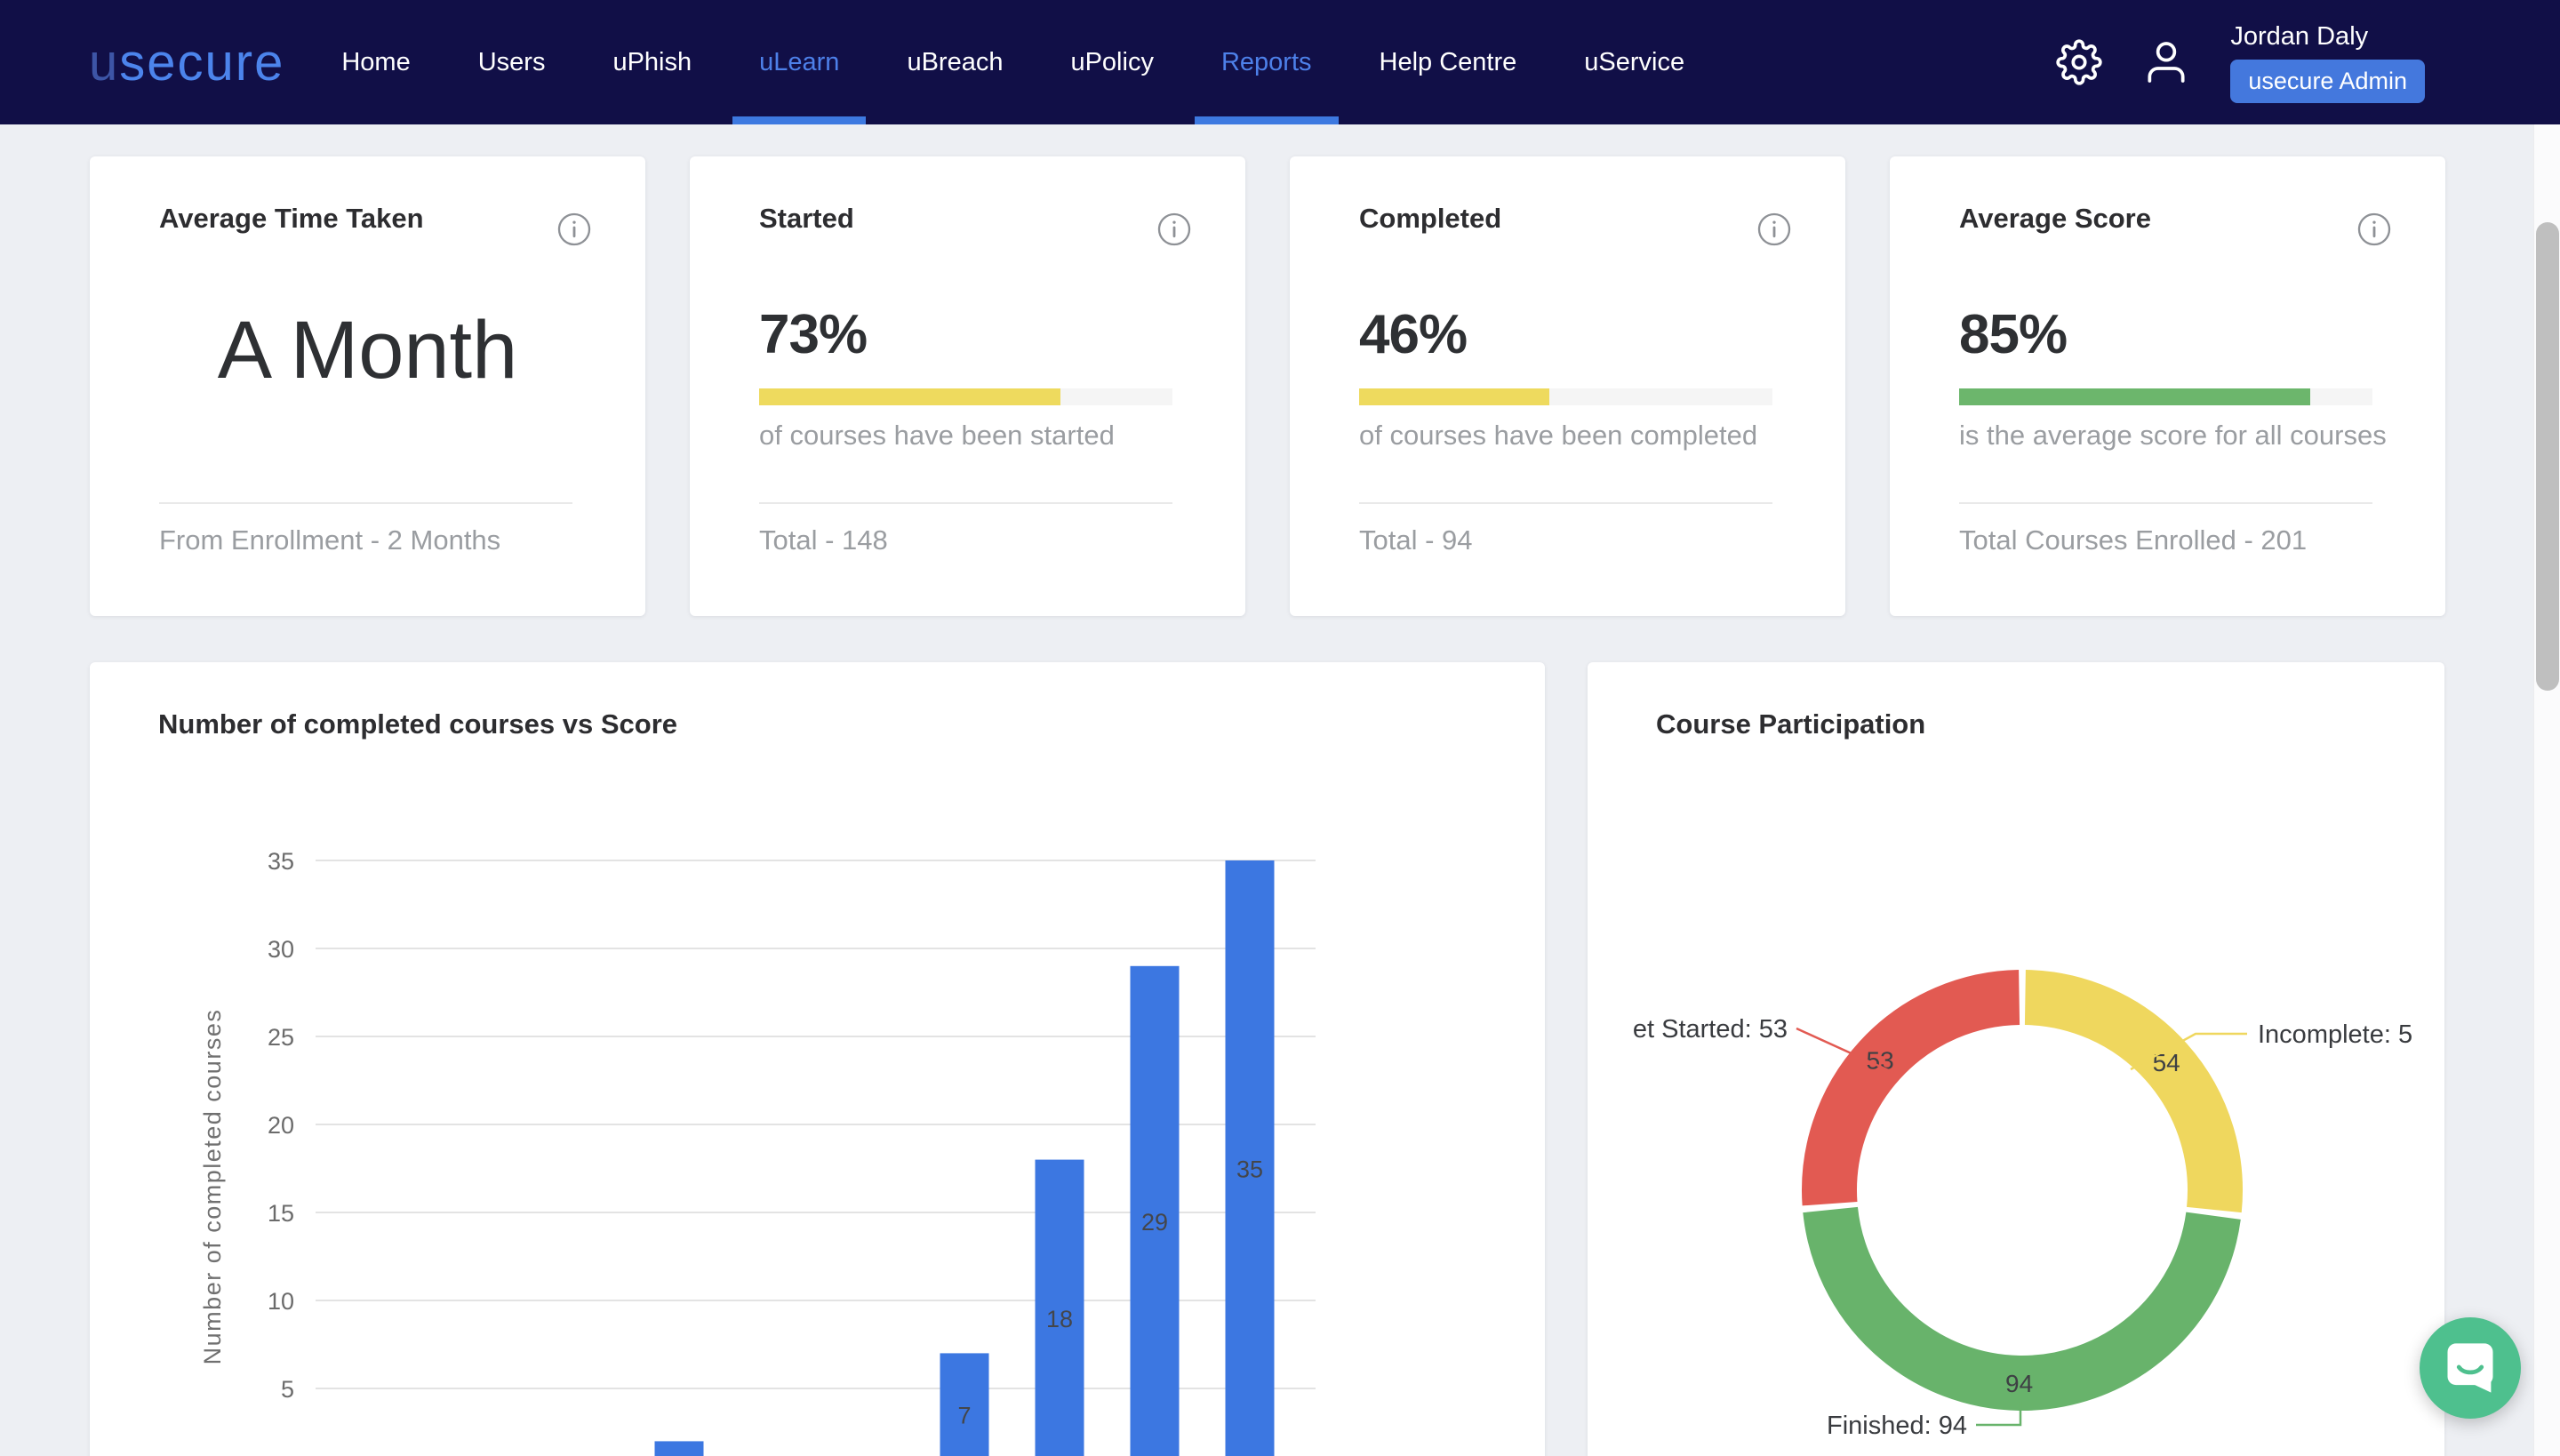 The image size is (2560, 1456). I want to click on segment-value-label: 94, so click(2019, 1383).